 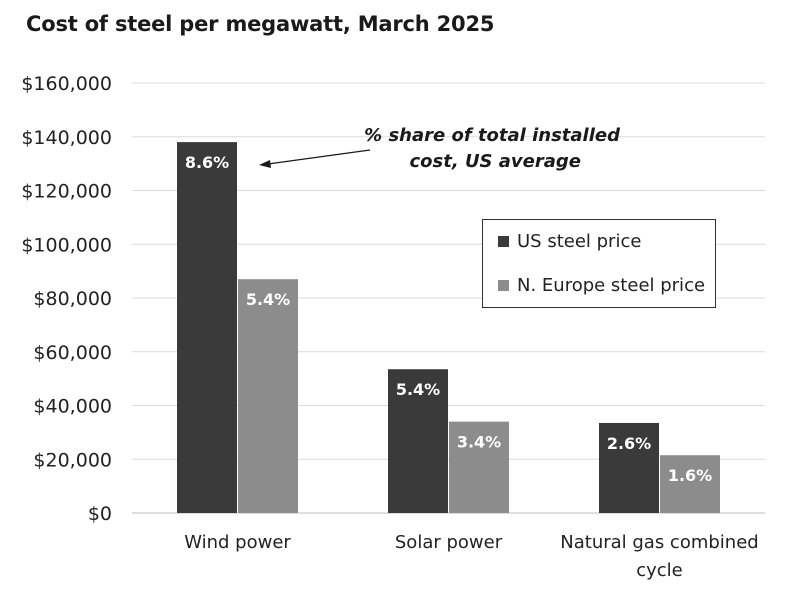 What do you see at coordinates (100, 514) in the screenshot?
I see `y-tick-label: $0` at bounding box center [100, 514].